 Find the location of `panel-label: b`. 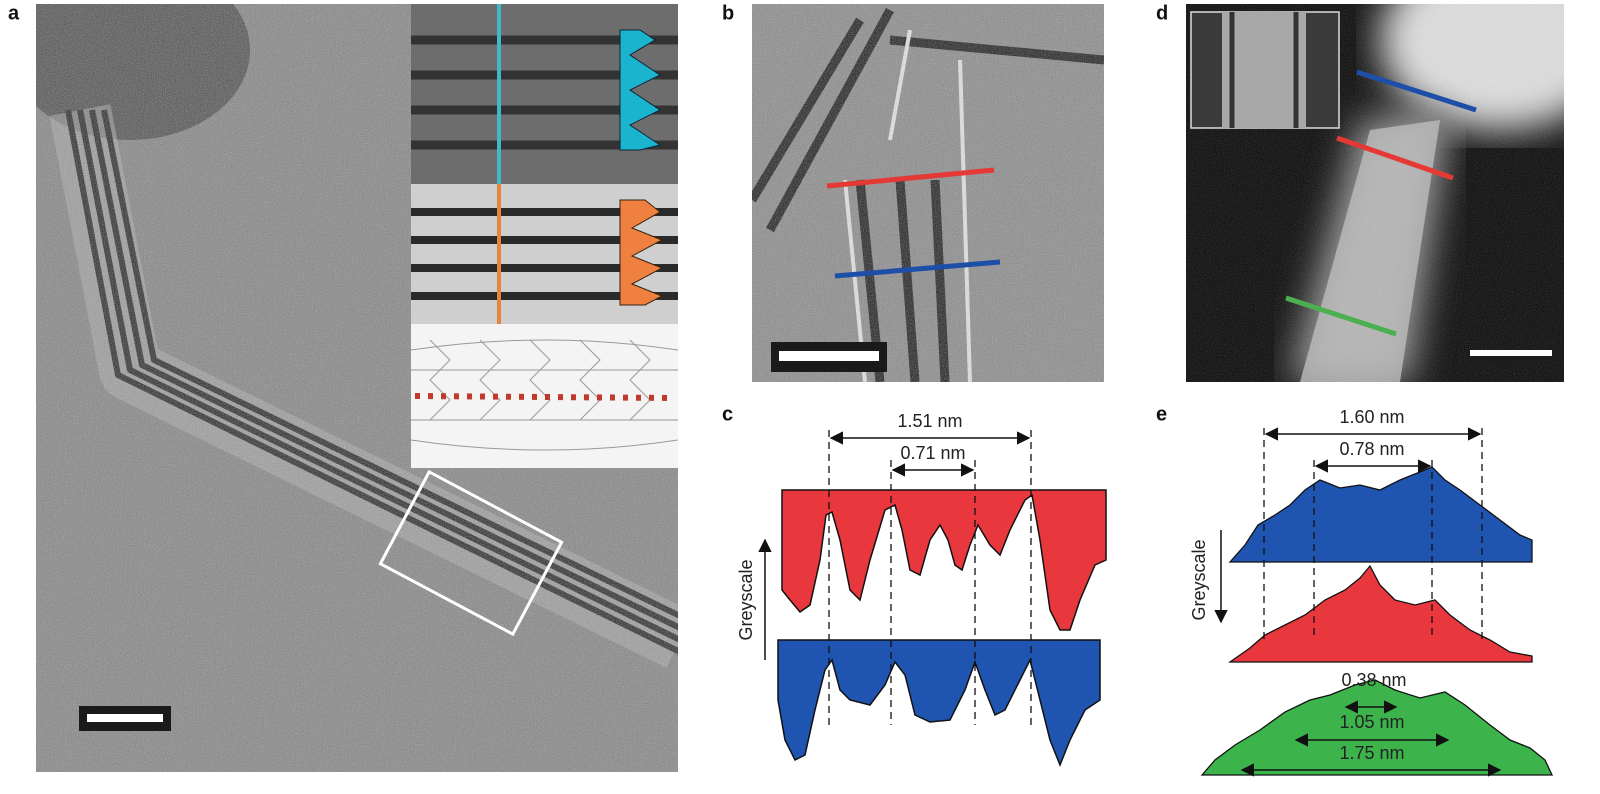

panel-label: b is located at coordinates (728, 13).